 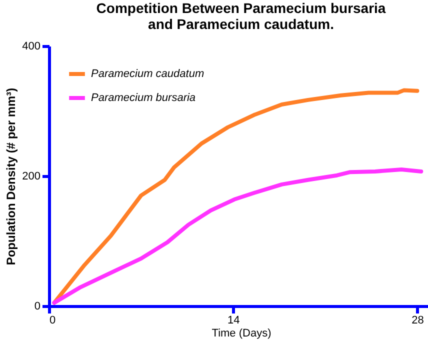 I want to click on y-tick-label: 0, so click(x=37, y=306).